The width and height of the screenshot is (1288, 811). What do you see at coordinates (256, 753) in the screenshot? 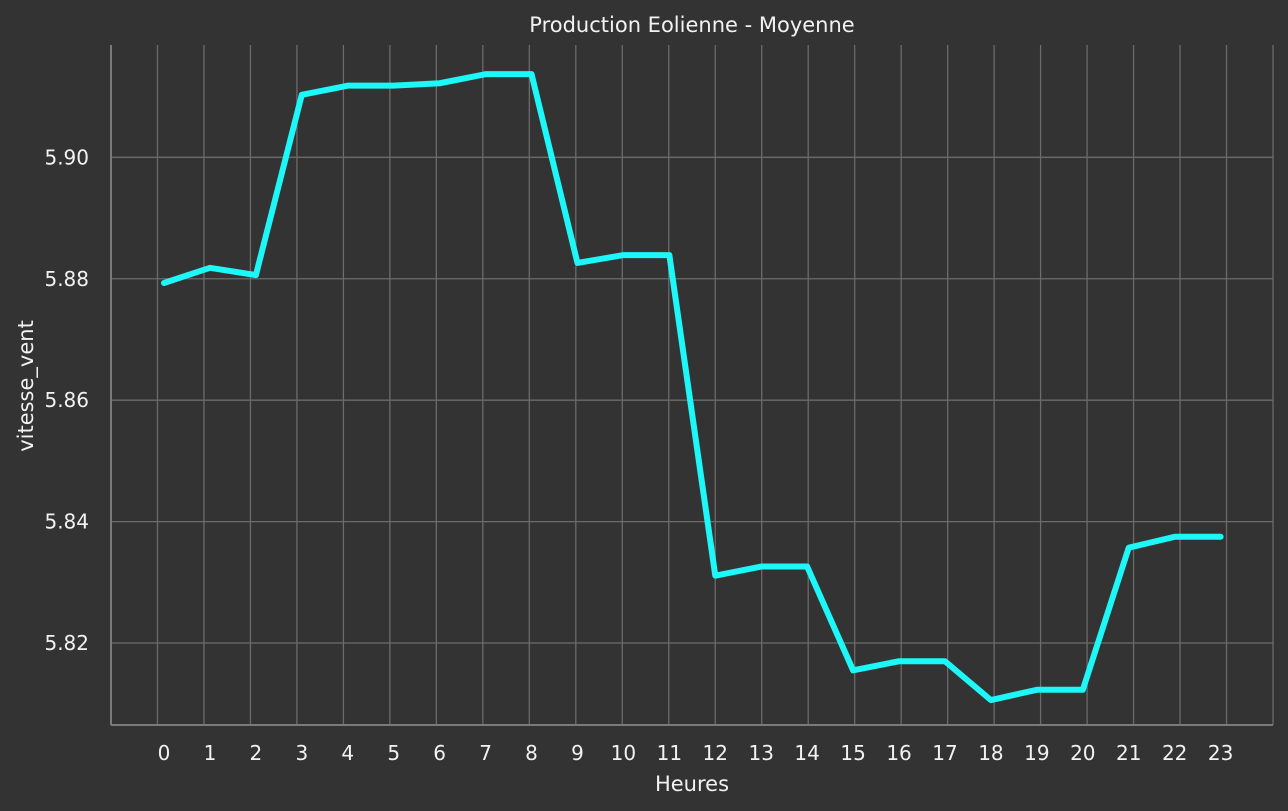
I see `x-tick-label: 2` at bounding box center [256, 753].